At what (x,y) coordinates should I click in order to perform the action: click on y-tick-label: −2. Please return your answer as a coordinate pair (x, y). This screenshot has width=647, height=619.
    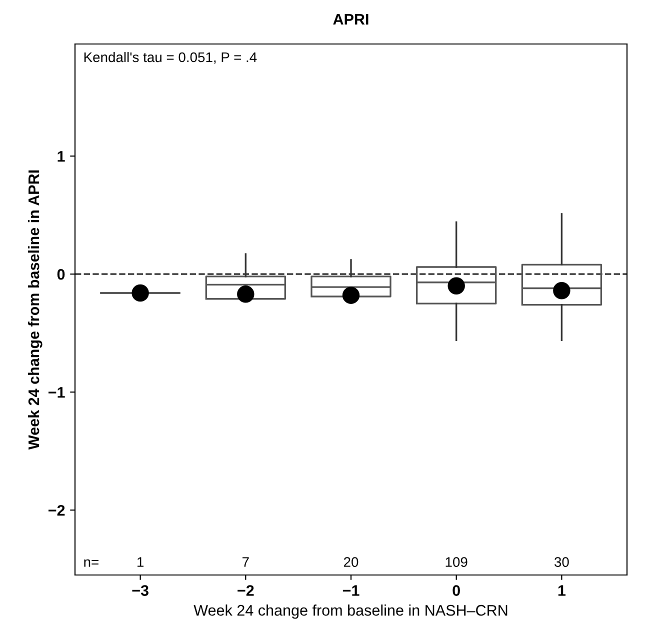
    Looking at the image, I should click on (56, 510).